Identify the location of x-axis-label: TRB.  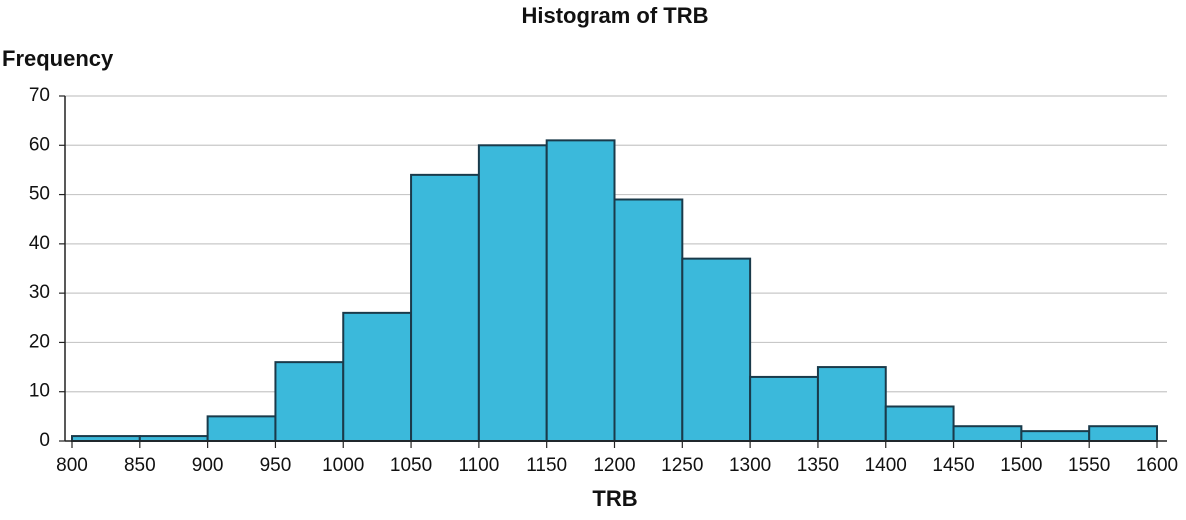
(614, 498).